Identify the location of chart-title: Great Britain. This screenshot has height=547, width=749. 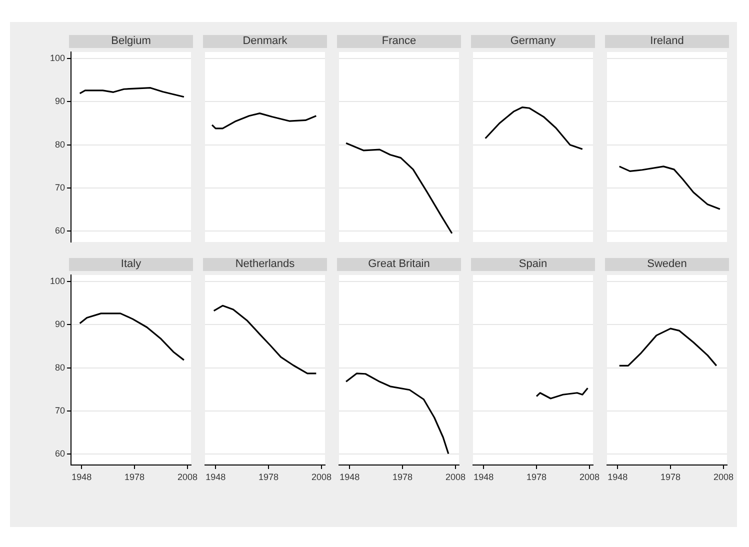
(399, 264).